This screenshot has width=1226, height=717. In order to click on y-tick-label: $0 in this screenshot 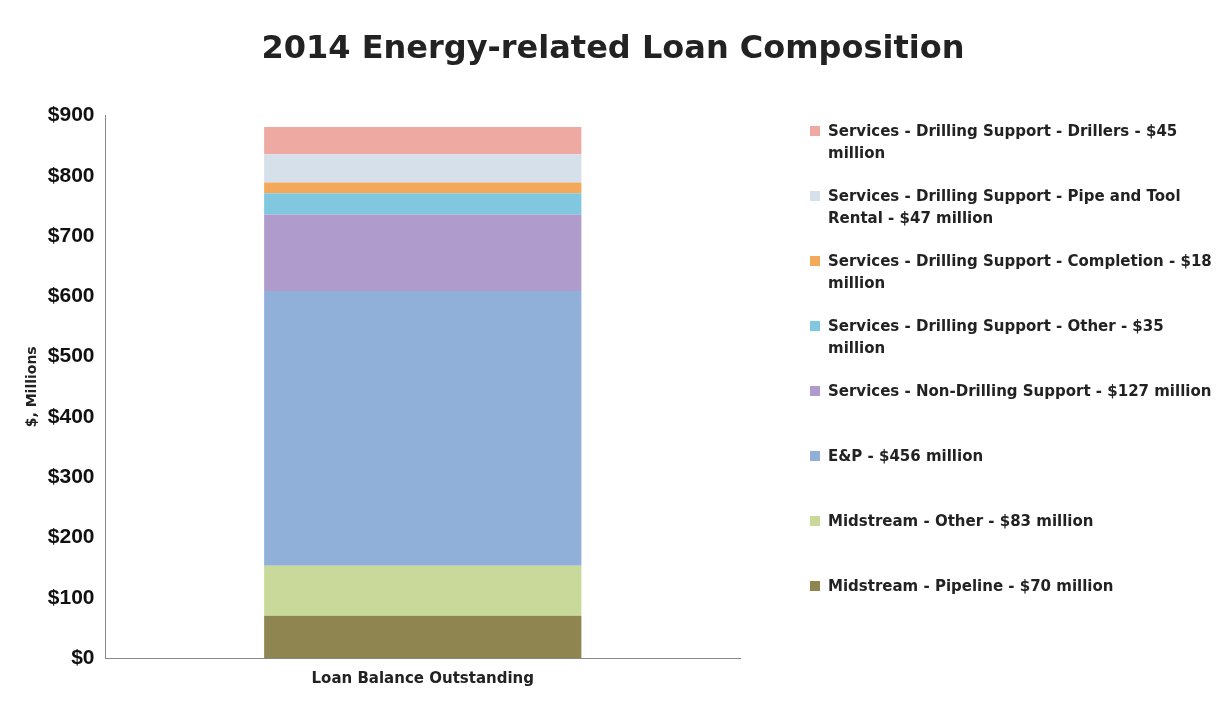, I will do `click(83, 656)`.